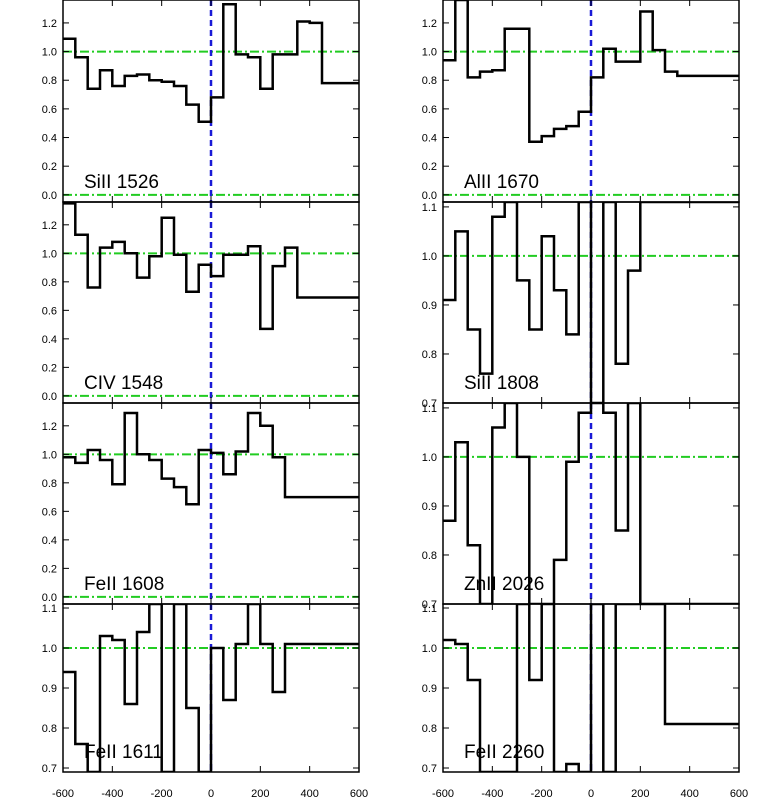  I want to click on panel-label-civ-1548: CIV 1548, so click(123, 383).